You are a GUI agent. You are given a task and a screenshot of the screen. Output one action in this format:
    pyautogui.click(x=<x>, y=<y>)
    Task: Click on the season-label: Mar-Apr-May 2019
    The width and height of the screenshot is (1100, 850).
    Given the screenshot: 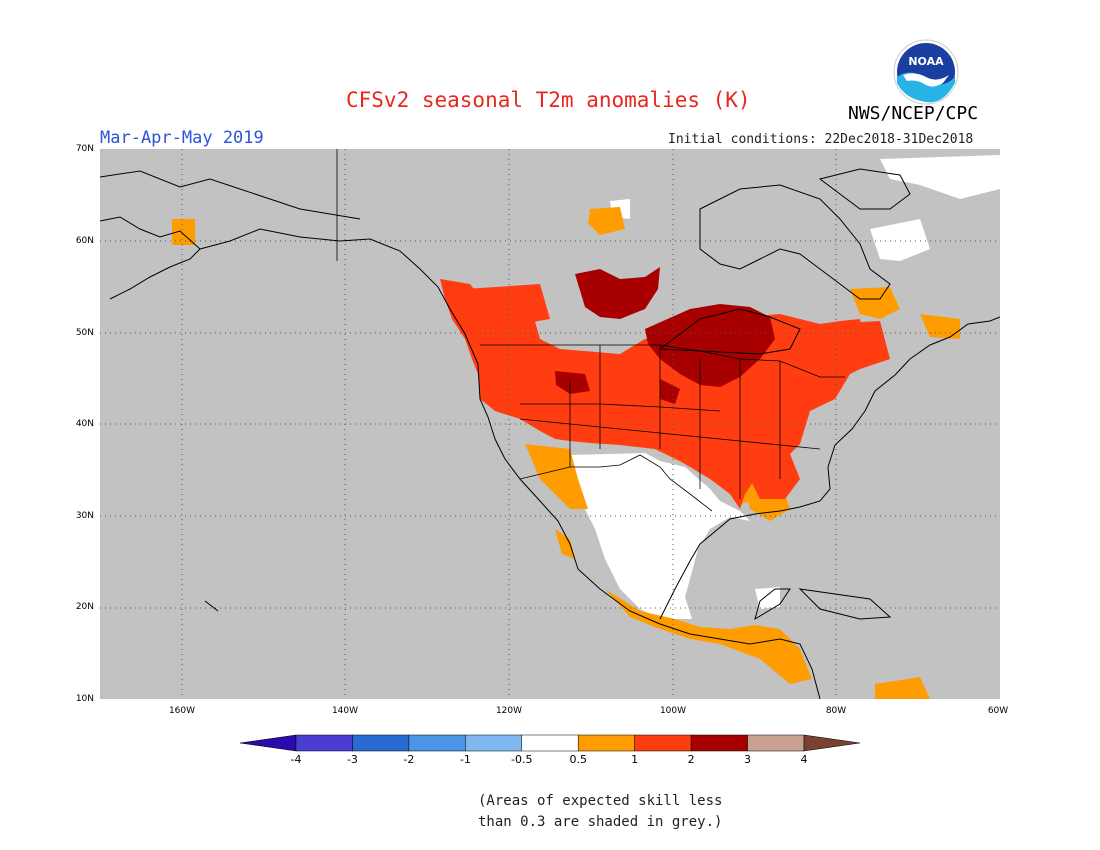 What is the action you would take?
    pyautogui.click(x=182, y=138)
    